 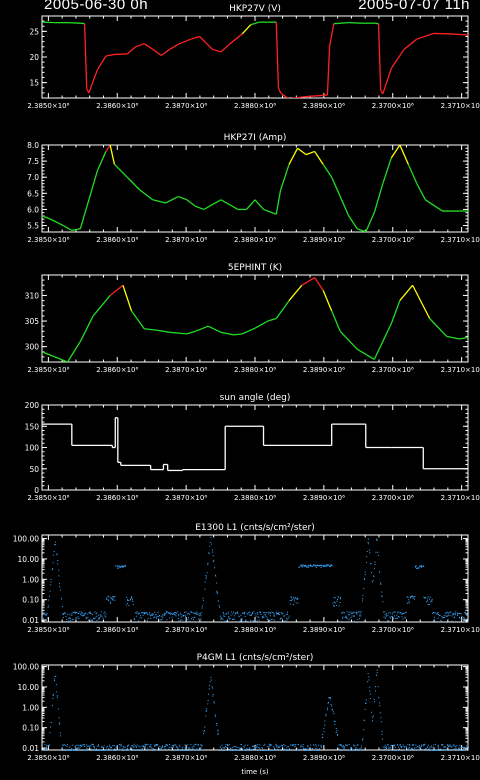 I want to click on y-tick-label: 0.10, so click(x=30, y=728).